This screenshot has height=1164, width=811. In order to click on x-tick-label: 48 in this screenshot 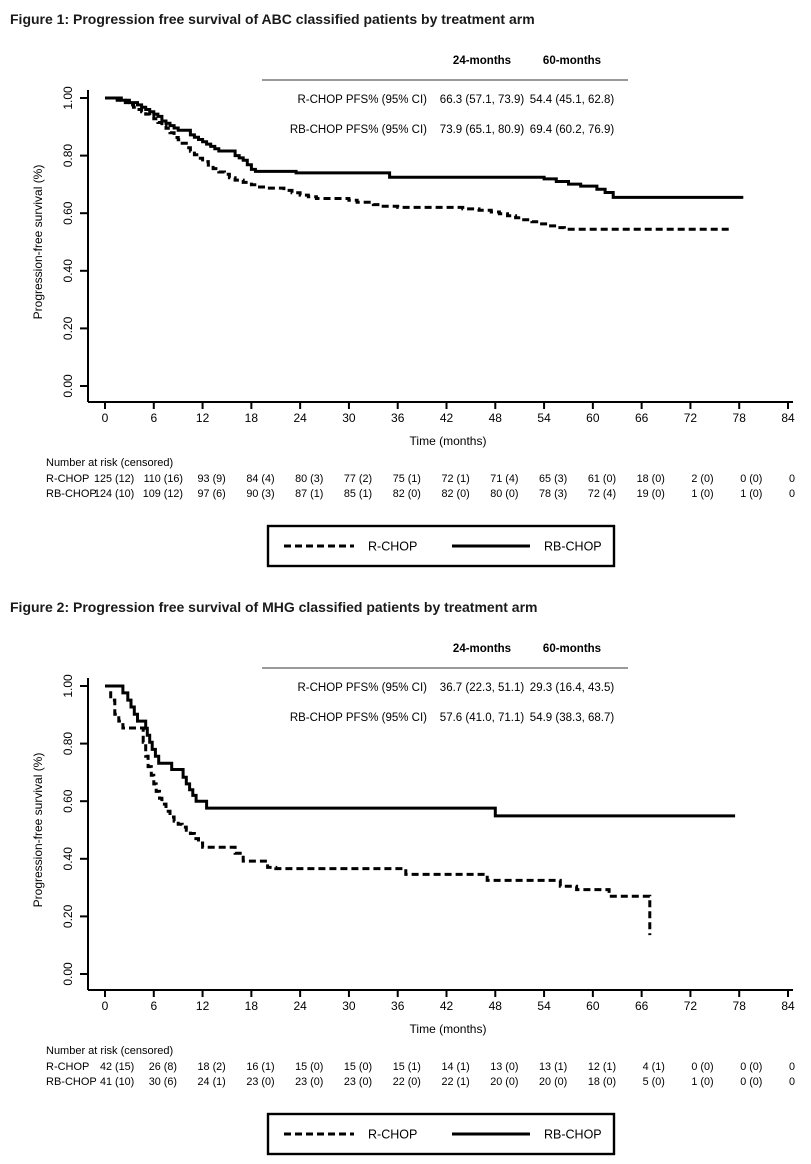, I will do `click(496, 1006)`.